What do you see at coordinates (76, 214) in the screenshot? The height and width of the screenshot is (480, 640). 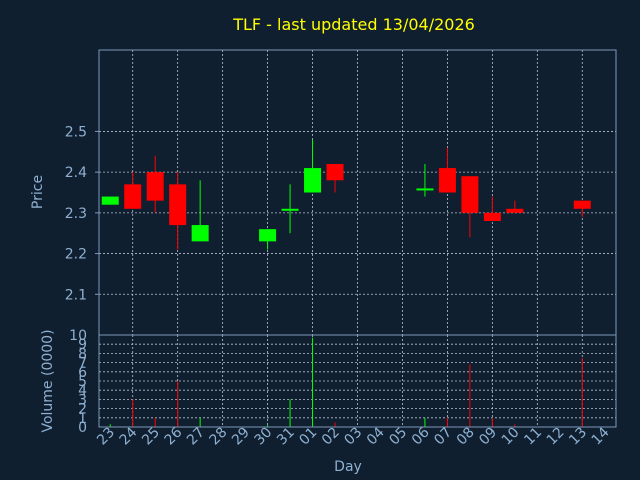 I see `price-tick-label: 2.3` at bounding box center [76, 214].